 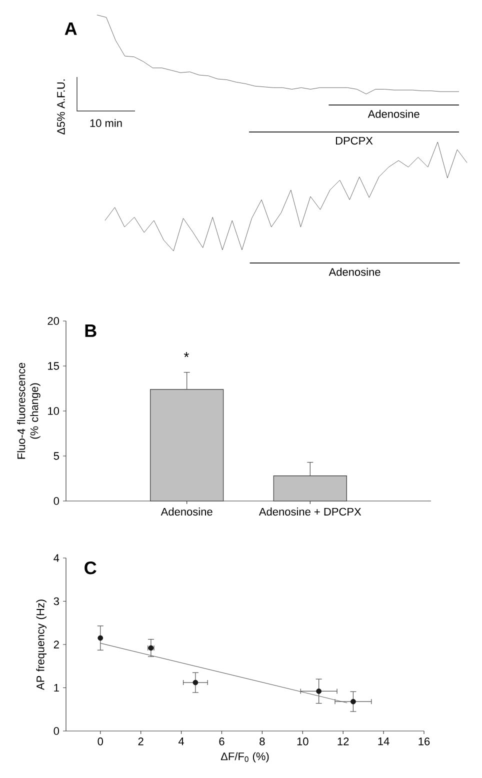 I want to click on x-tick-label: 12, so click(x=343, y=742).